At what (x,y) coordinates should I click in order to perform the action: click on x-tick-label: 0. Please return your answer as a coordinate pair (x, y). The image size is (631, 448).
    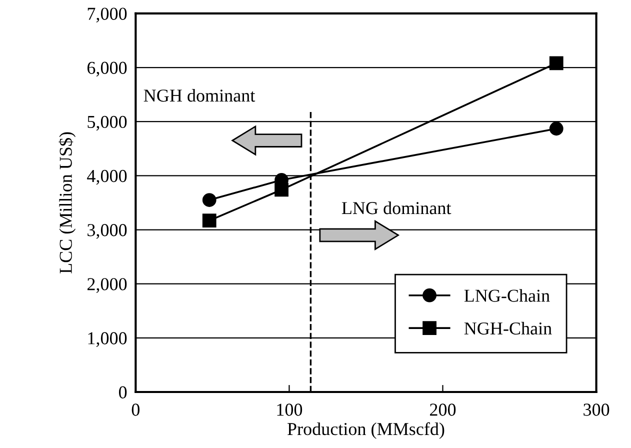
    Looking at the image, I should click on (136, 410).